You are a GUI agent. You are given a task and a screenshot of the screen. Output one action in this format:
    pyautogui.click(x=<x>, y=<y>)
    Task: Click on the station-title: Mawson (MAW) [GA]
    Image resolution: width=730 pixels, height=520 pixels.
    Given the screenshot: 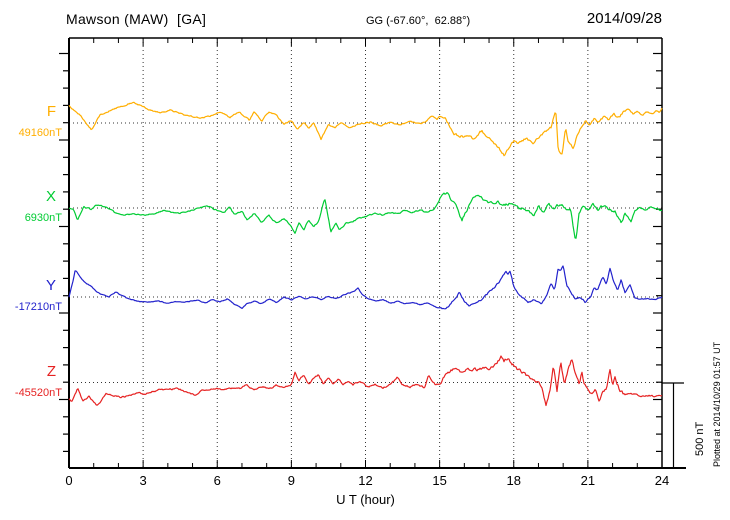 What is the action you would take?
    pyautogui.click(x=136, y=19)
    